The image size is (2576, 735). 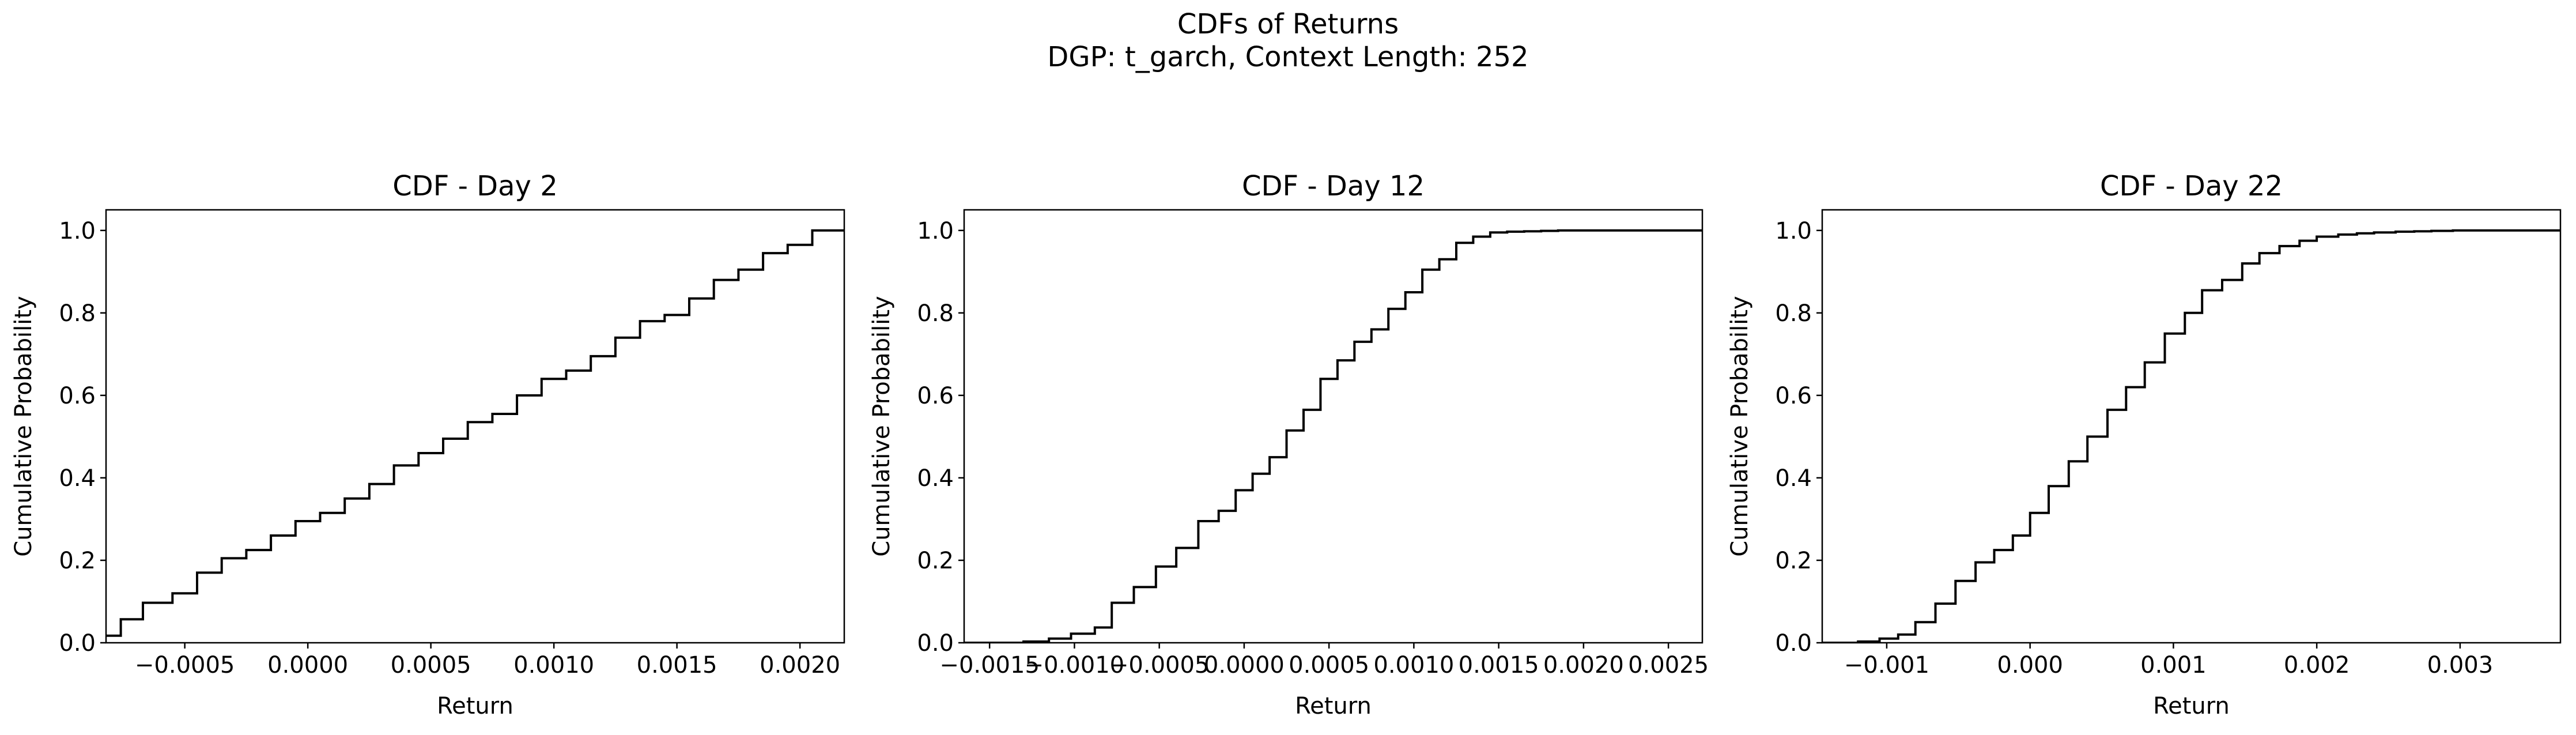 I want to click on x-tick-label: −0.001, so click(x=1886, y=665).